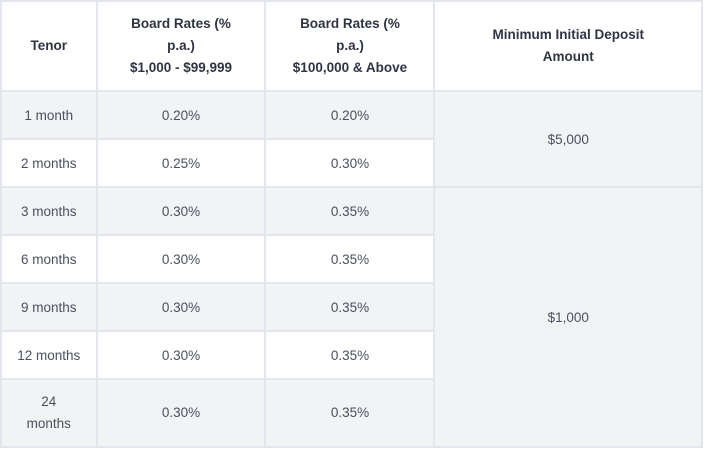 The width and height of the screenshot is (705, 449). I want to click on tenor-cell: 6 months, so click(49, 259).